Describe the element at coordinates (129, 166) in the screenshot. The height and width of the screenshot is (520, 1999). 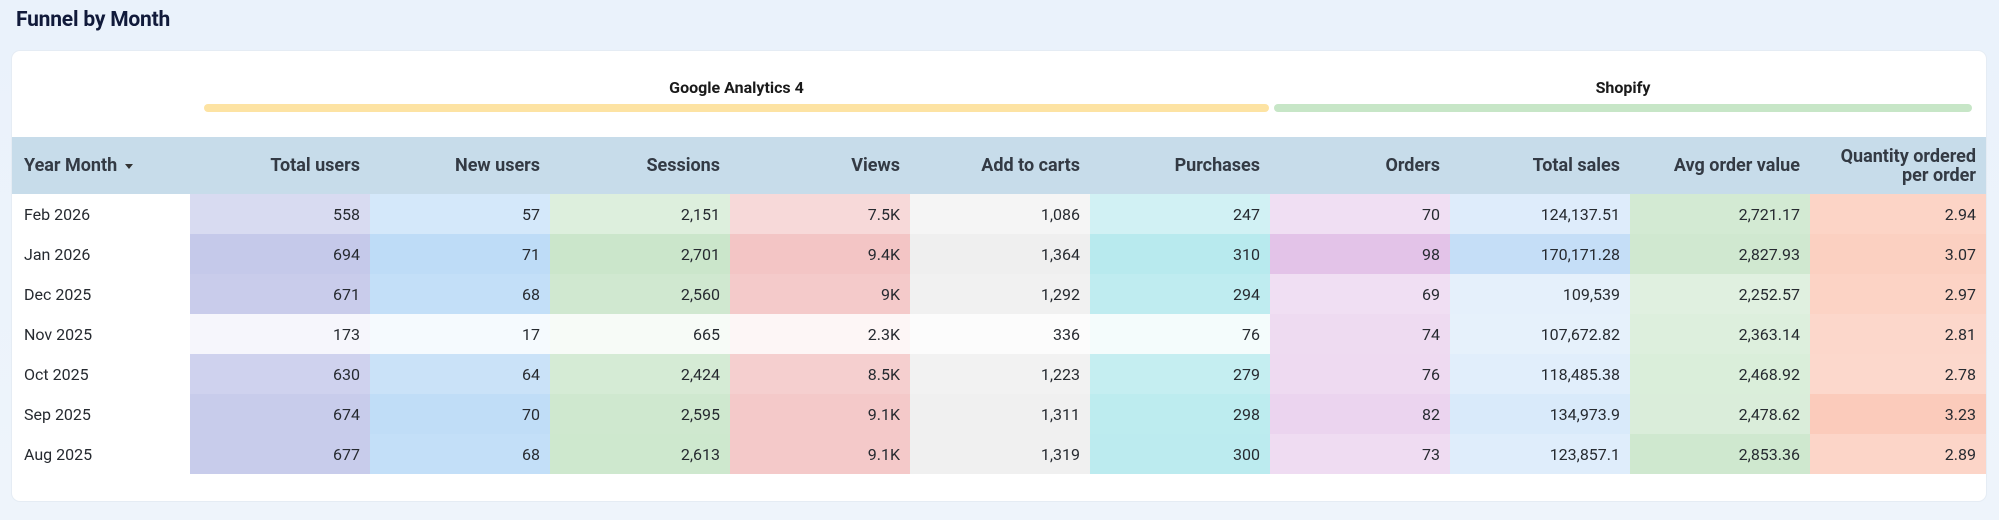
I see `caret-down-icon` at that location.